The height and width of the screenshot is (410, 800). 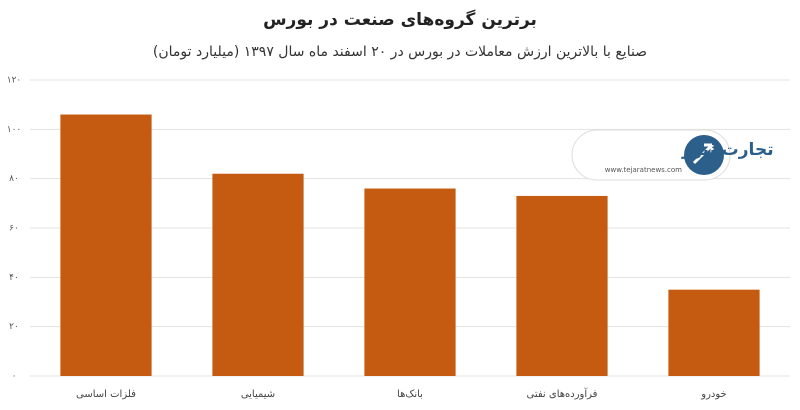 I want to click on x-tick-label: خودرو, so click(x=713, y=394).